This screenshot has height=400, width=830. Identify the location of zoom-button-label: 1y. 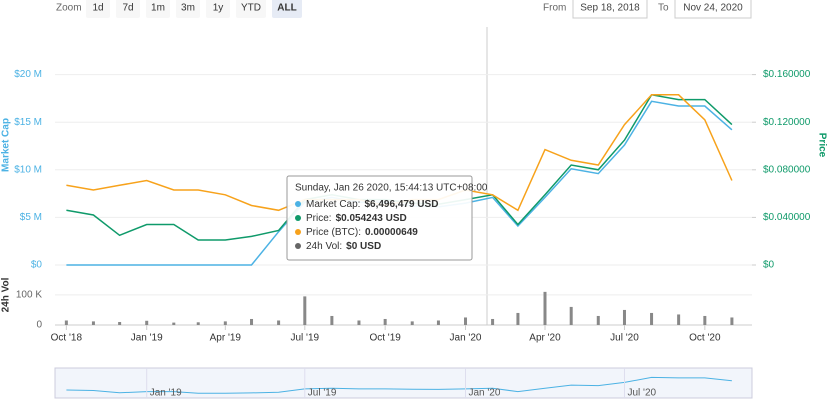
(218, 8).